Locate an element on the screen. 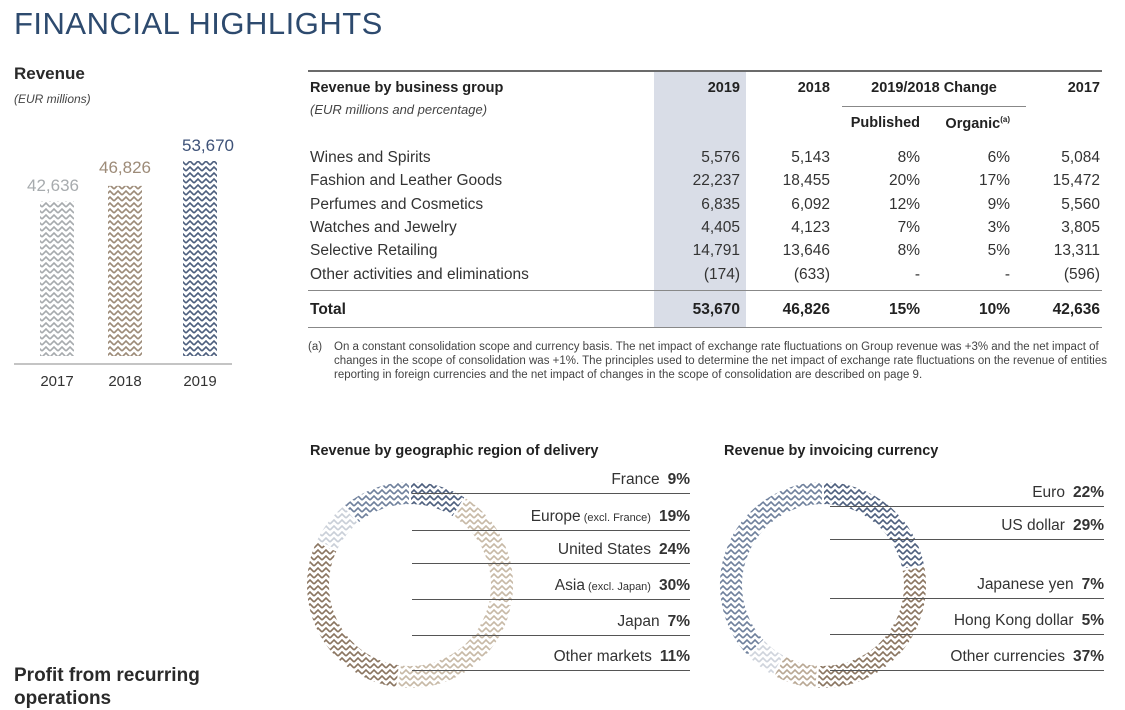 This screenshot has width=1125, height=710. table-total-published: 15% is located at coordinates (904, 309).